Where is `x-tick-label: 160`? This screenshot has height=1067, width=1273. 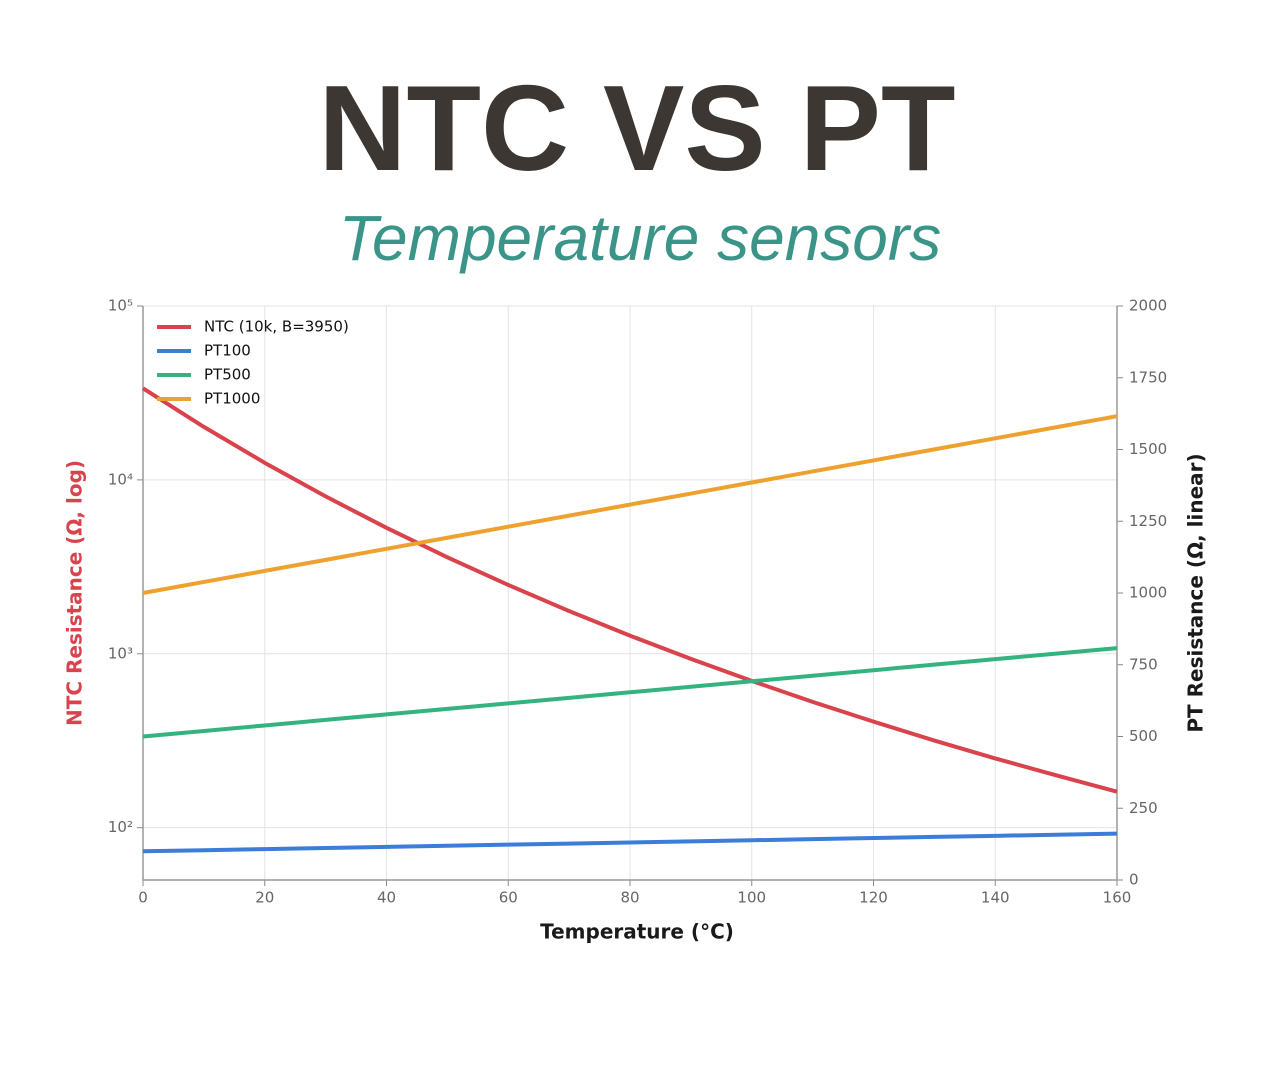
x-tick-label: 160 is located at coordinates (1117, 898).